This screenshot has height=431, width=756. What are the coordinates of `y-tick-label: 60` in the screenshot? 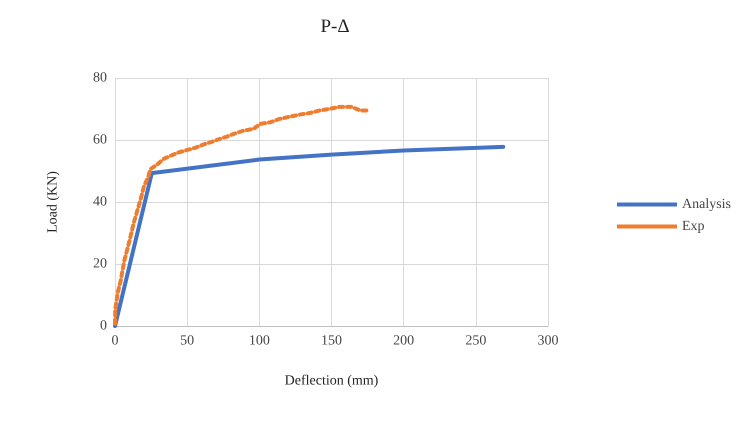 It's located at (100, 140).